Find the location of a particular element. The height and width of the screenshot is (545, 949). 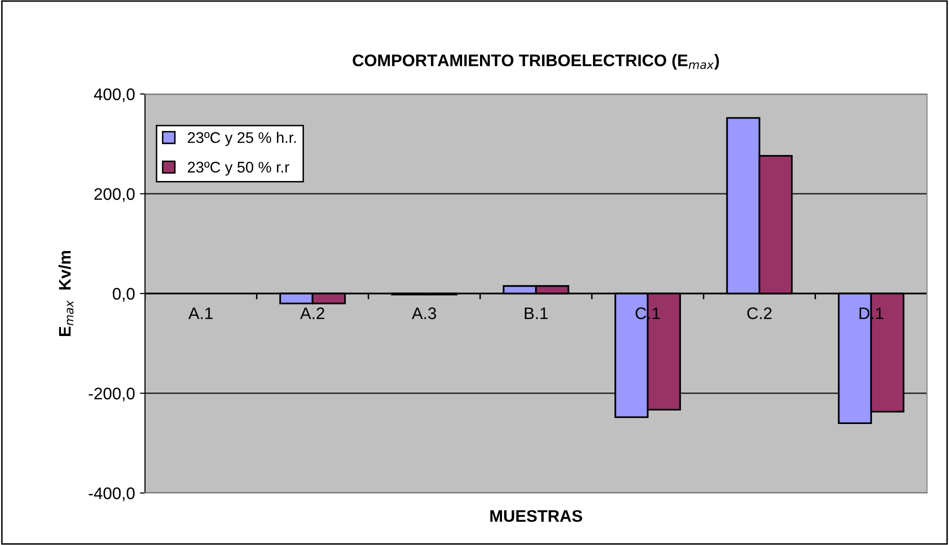

x-axis-title: MUESTRAS is located at coordinates (536, 516).